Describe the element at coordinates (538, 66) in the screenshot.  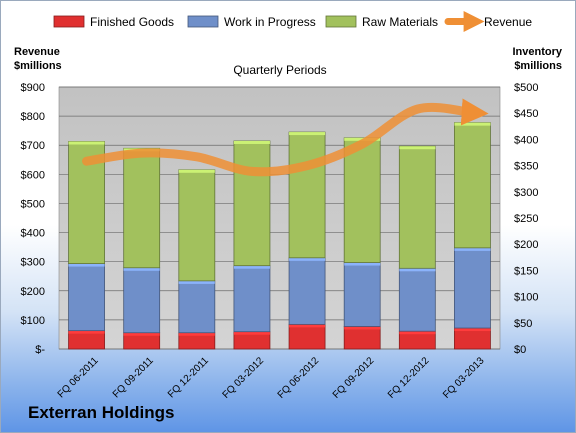
I see `right-axis-label-line2: $millions` at that location.